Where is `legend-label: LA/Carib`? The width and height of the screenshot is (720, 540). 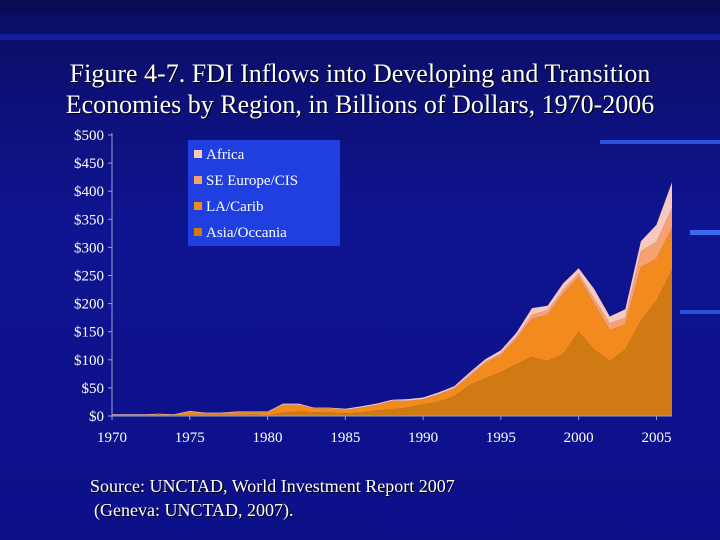
legend-label: LA/Carib is located at coordinates (235, 207).